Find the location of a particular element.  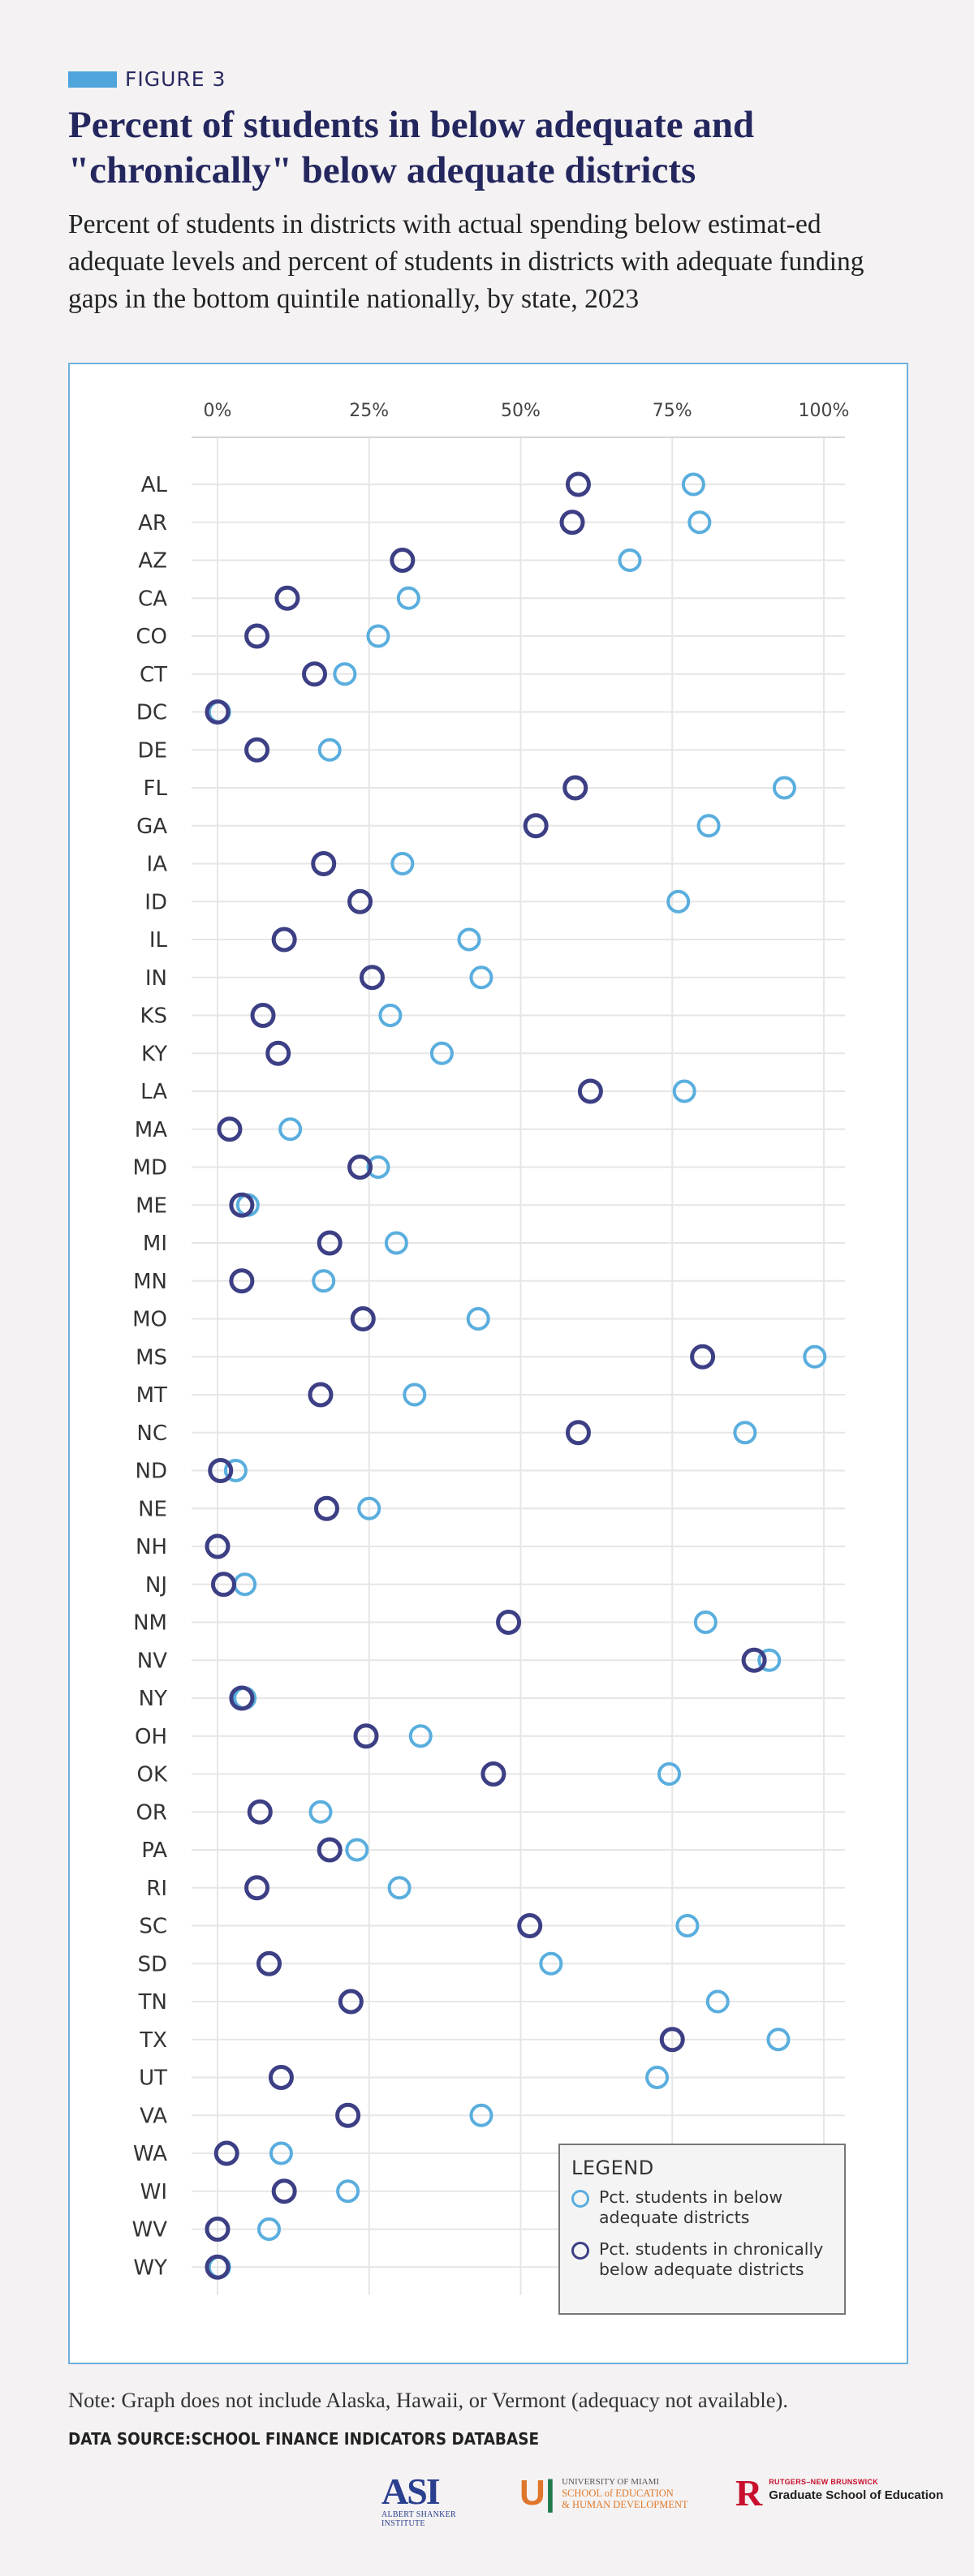

state-label: MI is located at coordinates (155, 1244).